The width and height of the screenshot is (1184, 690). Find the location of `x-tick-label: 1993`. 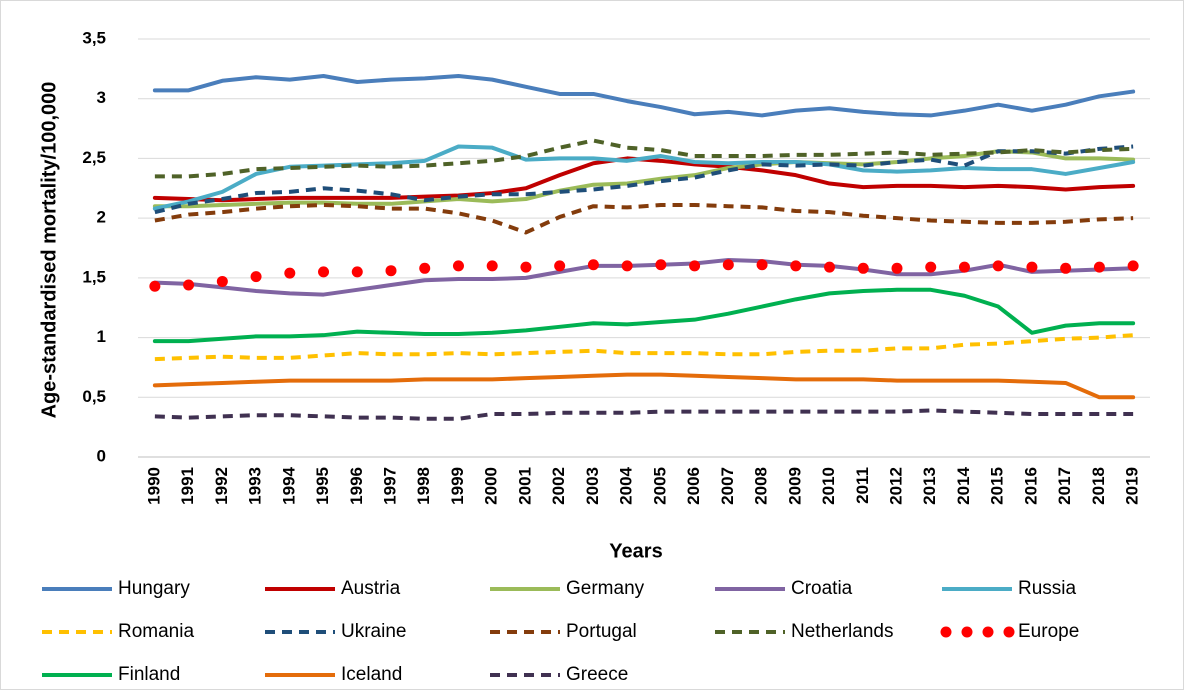

x-tick-label: 1993 is located at coordinates (255, 486).